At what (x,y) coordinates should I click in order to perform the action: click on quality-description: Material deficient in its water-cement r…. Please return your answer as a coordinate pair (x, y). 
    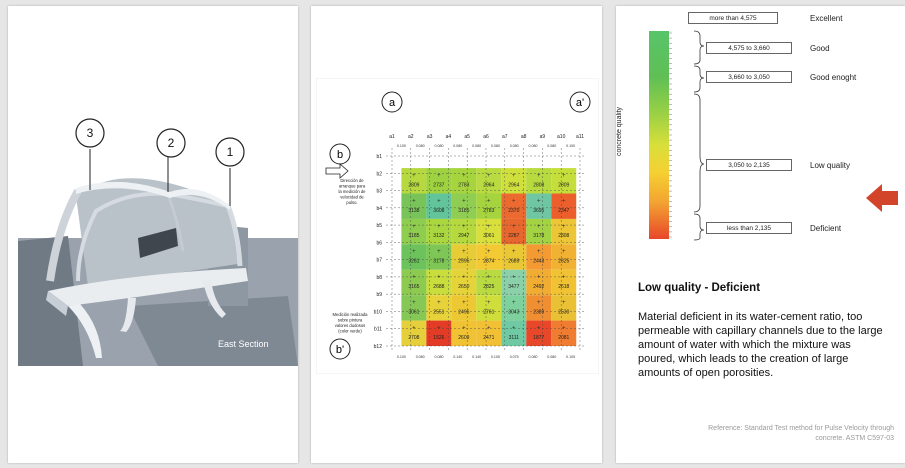
    Looking at the image, I should click on (760, 345).